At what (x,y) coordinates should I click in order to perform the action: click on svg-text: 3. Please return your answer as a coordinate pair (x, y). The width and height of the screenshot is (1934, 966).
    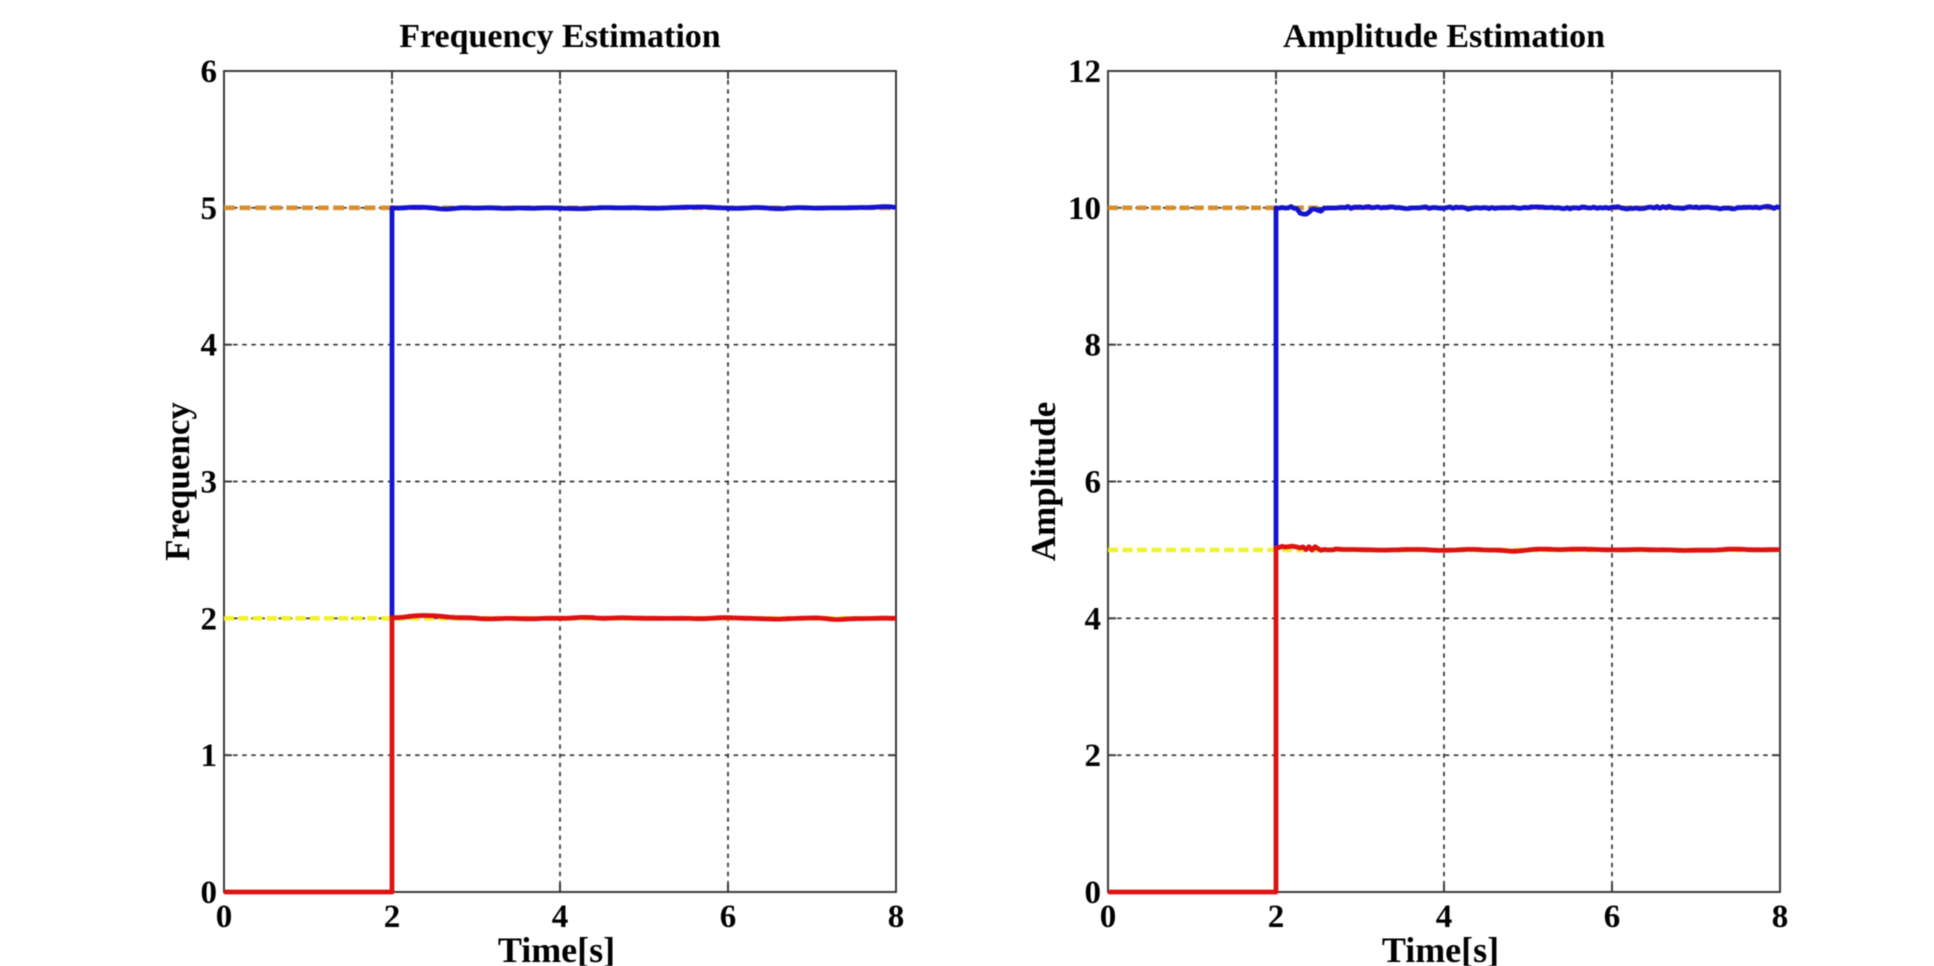
    Looking at the image, I should click on (209, 483).